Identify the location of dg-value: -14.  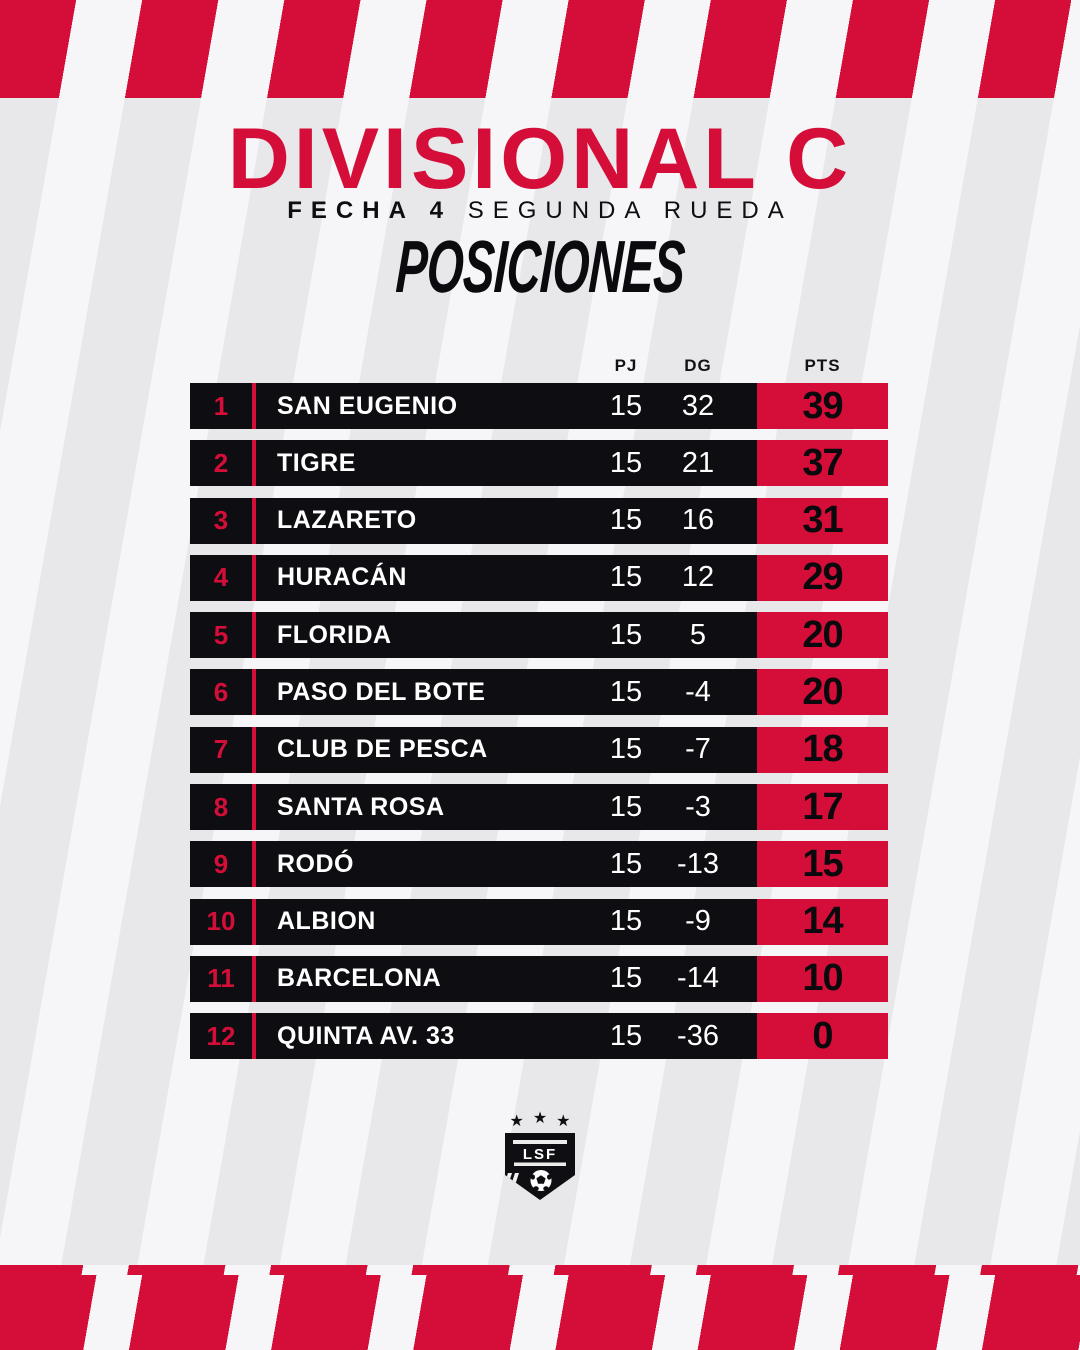
(698, 978).